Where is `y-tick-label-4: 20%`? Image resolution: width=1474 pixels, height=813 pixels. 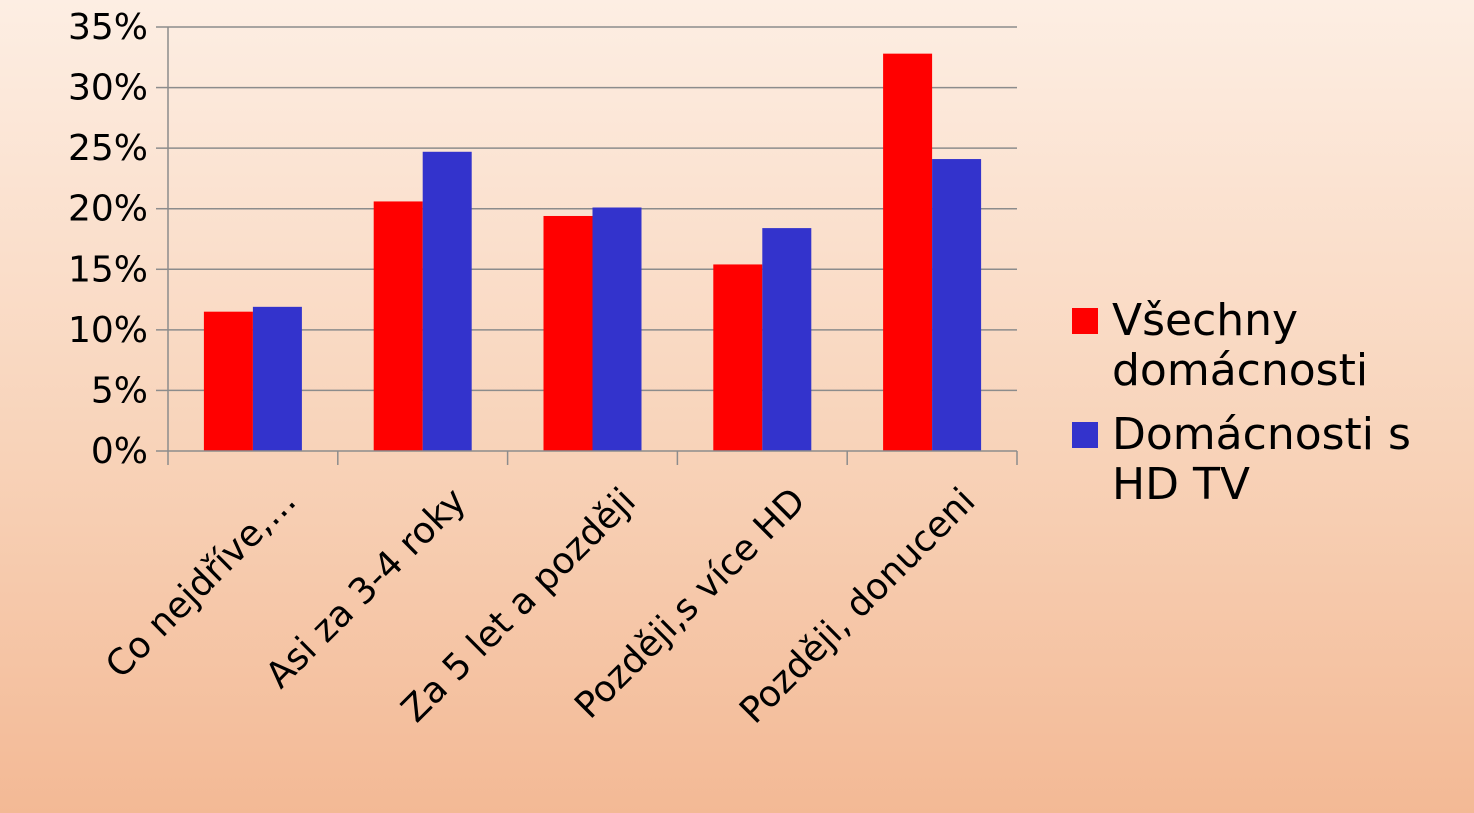 y-tick-label-4: 20% is located at coordinates (108, 209).